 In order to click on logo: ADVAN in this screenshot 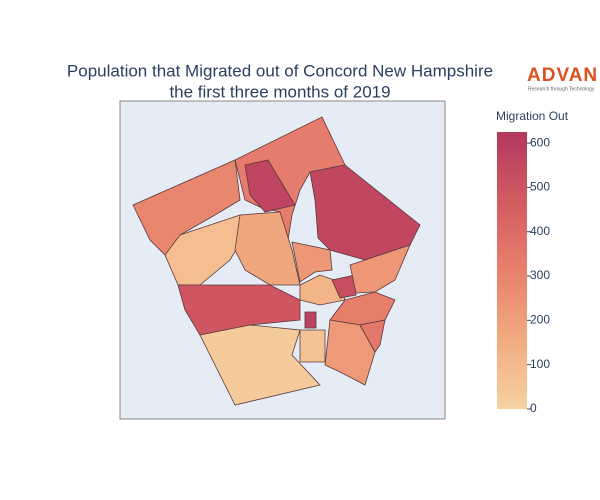, I will do `click(562, 75)`.